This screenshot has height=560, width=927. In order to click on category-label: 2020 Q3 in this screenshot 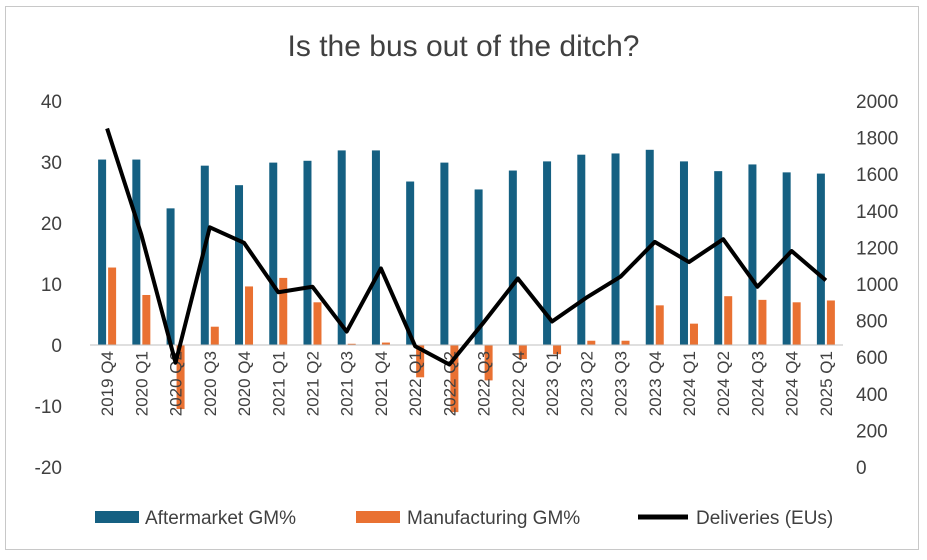, I will do `click(210, 383)`.